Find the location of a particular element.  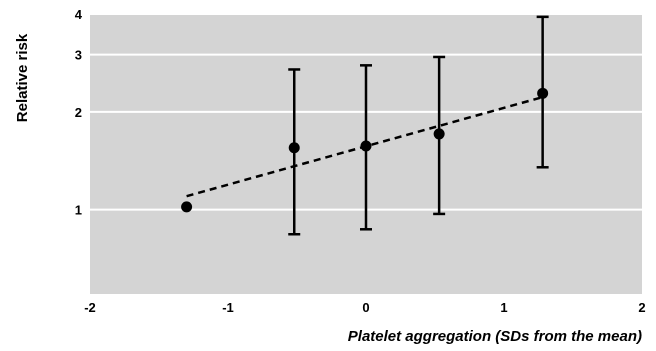

x-tick-labels: -2 -1 0 1 2 is located at coordinates (364, 307).